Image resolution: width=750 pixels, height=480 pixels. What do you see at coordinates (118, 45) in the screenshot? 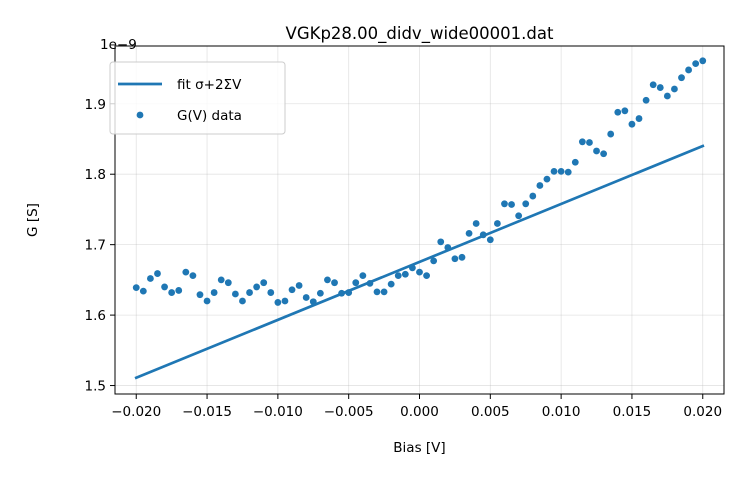
I see `y-axis-exponent: 1e−9` at bounding box center [118, 45].